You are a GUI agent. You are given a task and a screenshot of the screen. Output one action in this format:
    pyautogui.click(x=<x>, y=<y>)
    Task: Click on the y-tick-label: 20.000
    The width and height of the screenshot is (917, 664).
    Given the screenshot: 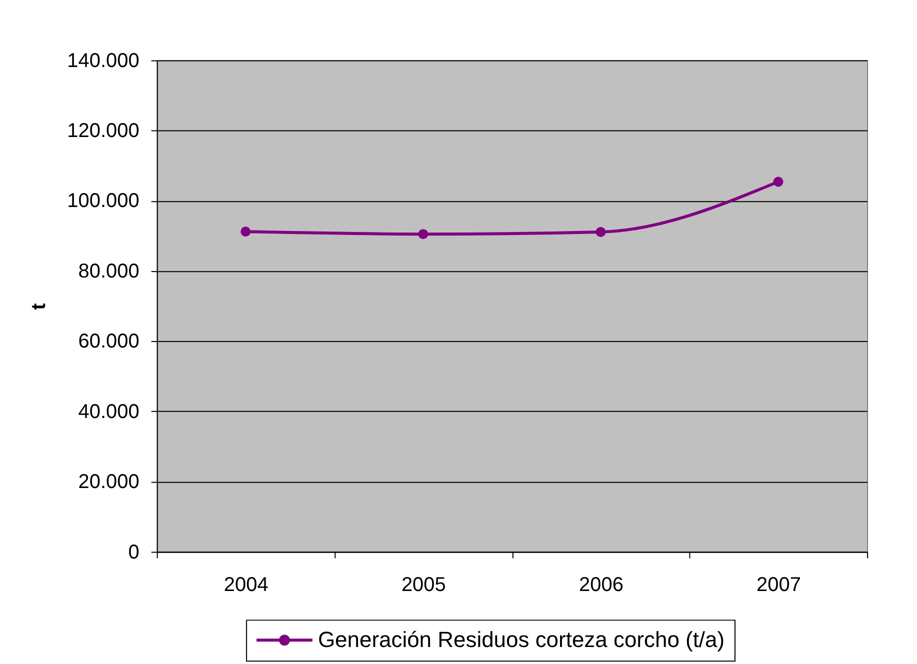 What is the action you would take?
    pyautogui.click(x=109, y=482)
    